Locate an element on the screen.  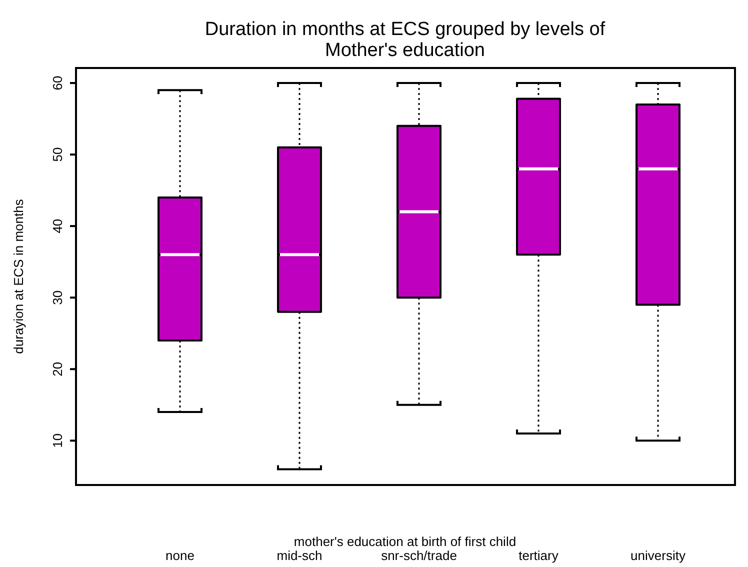
x-tick-label: mid-sch is located at coordinates (299, 555).